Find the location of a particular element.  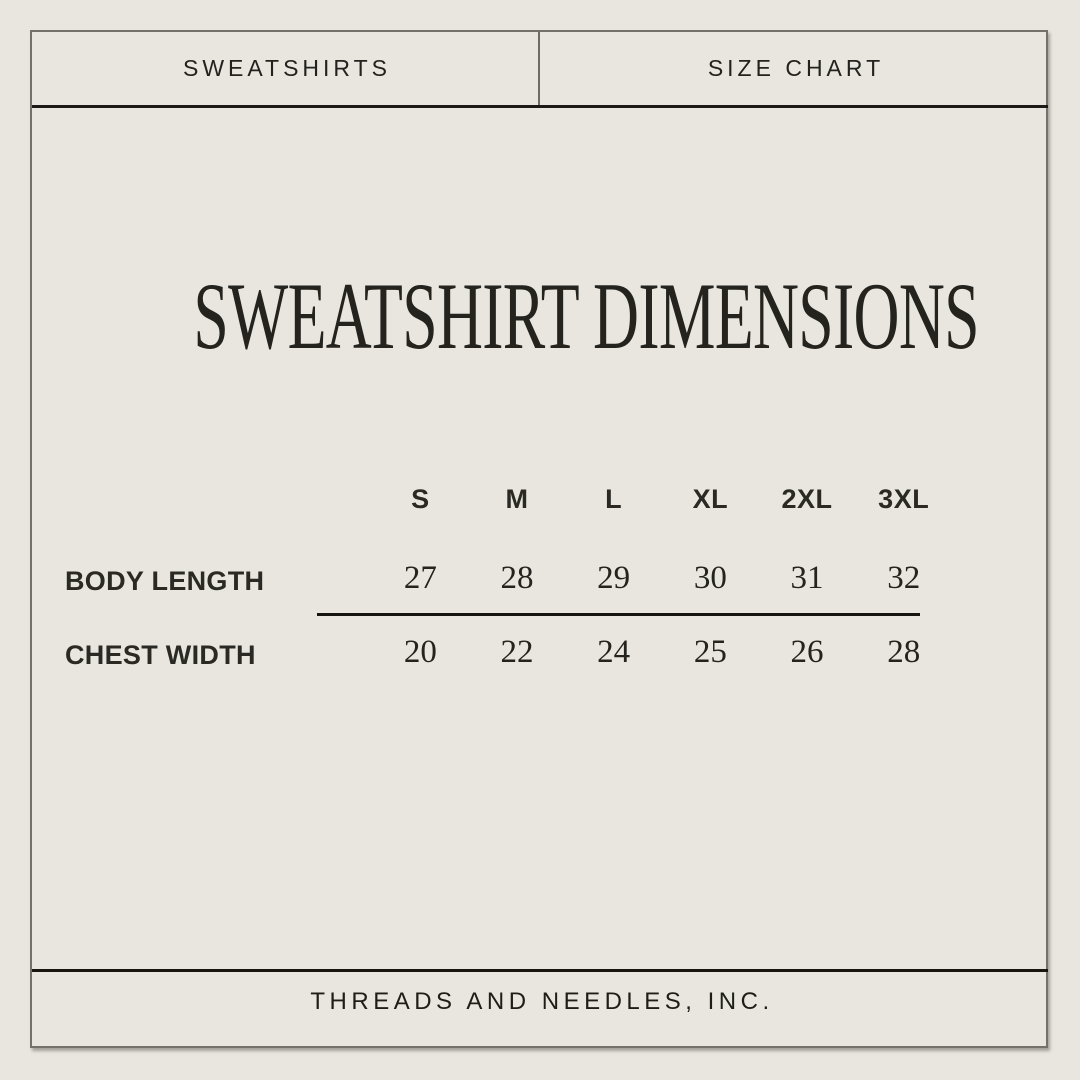

title-wrap: SWEATSHIRT DIMENSIONS is located at coordinates (540, 316).